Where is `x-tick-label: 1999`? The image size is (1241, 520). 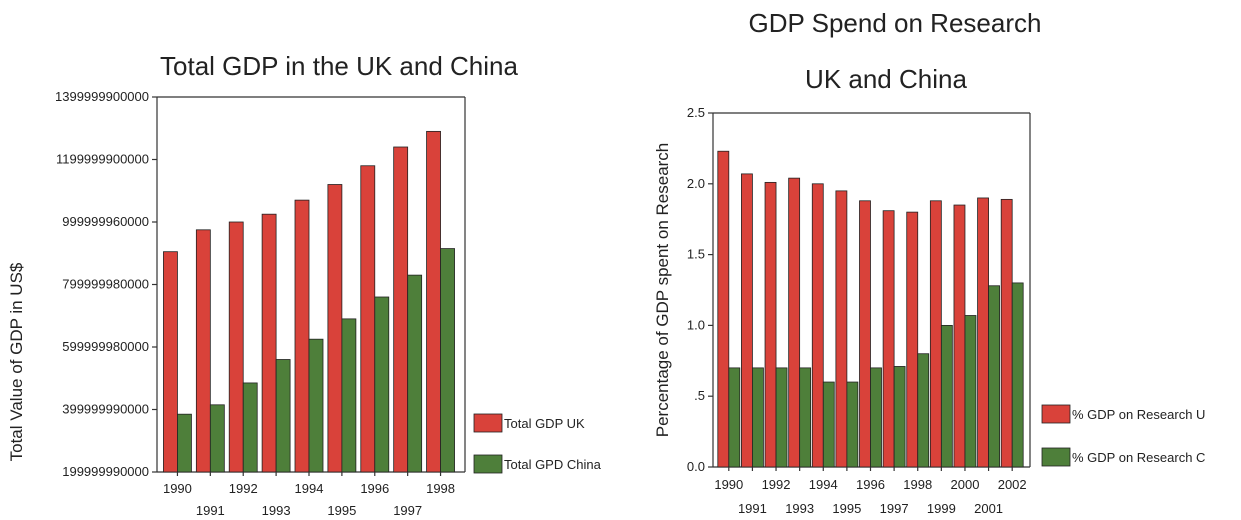
x-tick-label: 1999 is located at coordinates (941, 508).